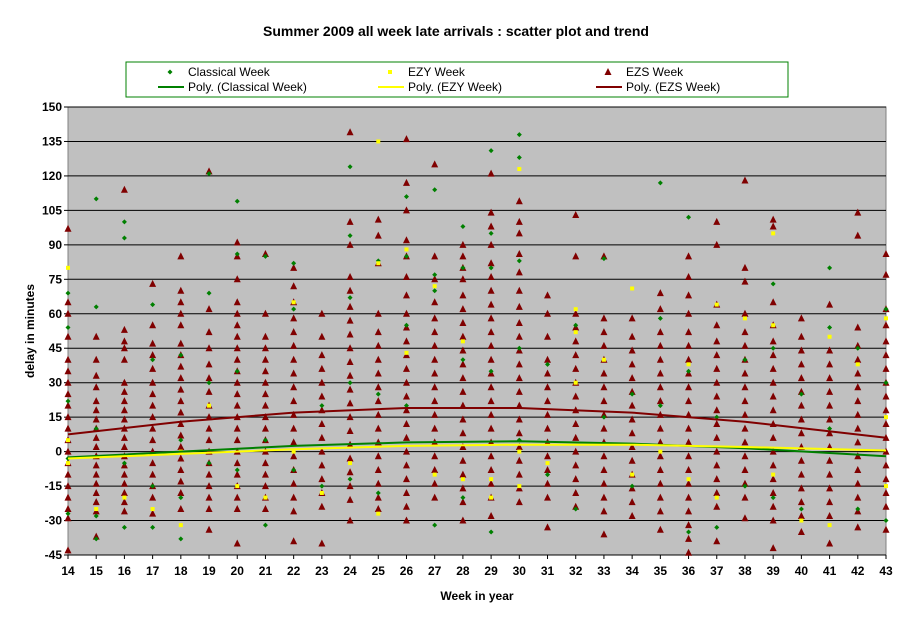  What do you see at coordinates (97, 571) in the screenshot?
I see `x-tick-label: 15` at bounding box center [97, 571].